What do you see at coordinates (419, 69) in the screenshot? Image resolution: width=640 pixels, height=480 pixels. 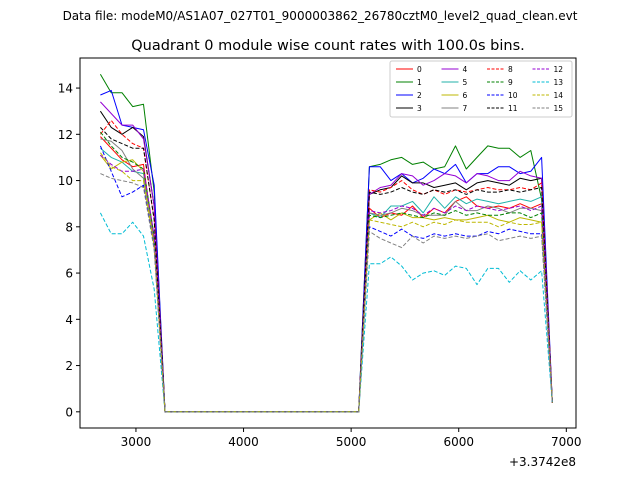 I see `legend-label-0: 0` at bounding box center [419, 69].